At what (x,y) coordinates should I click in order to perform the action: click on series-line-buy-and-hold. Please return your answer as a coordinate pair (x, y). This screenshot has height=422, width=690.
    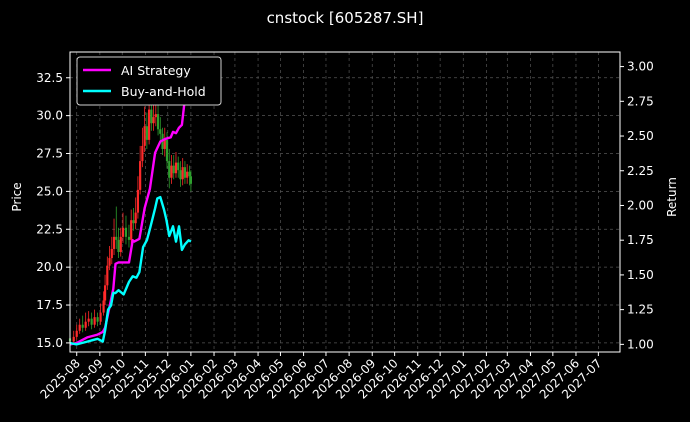
    Looking at the image, I should click on (130, 270).